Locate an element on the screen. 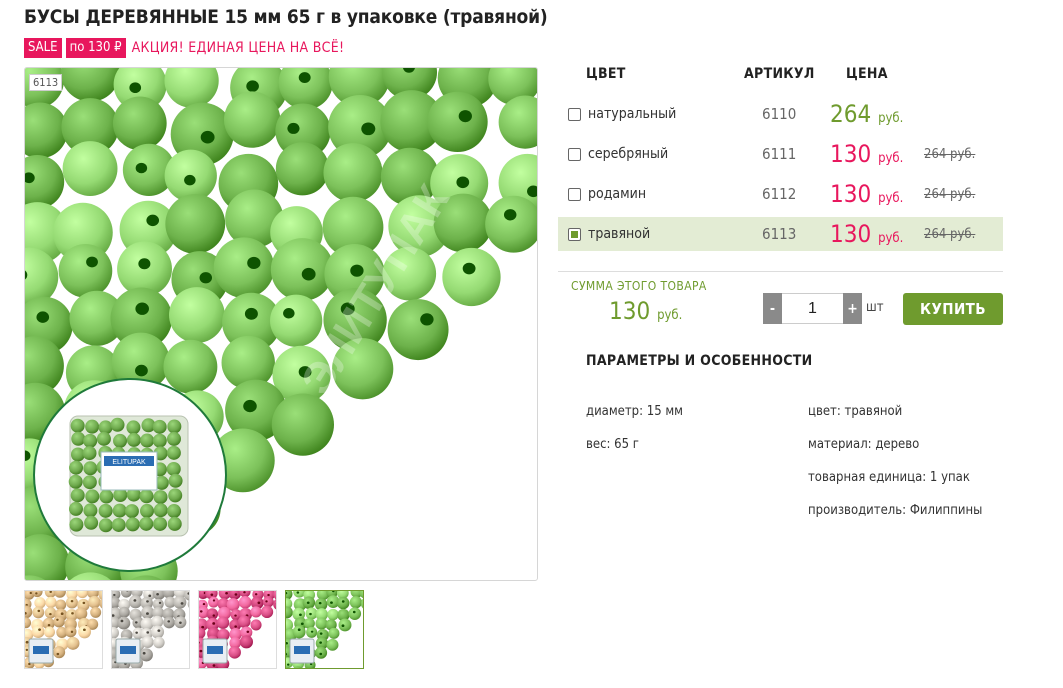 This screenshot has width=1063, height=688. thumbnail-grass is located at coordinates (324, 629).